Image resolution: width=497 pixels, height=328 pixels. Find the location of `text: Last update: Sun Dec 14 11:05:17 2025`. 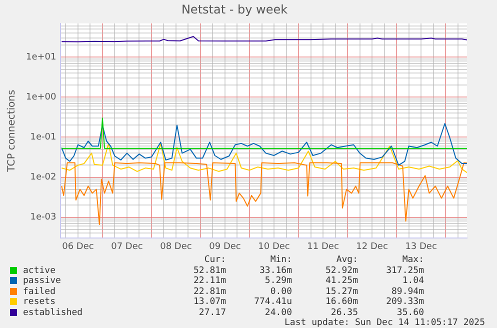

text: Last update: Sun Dec 14 11:05:17 2025 is located at coordinates (384, 323).